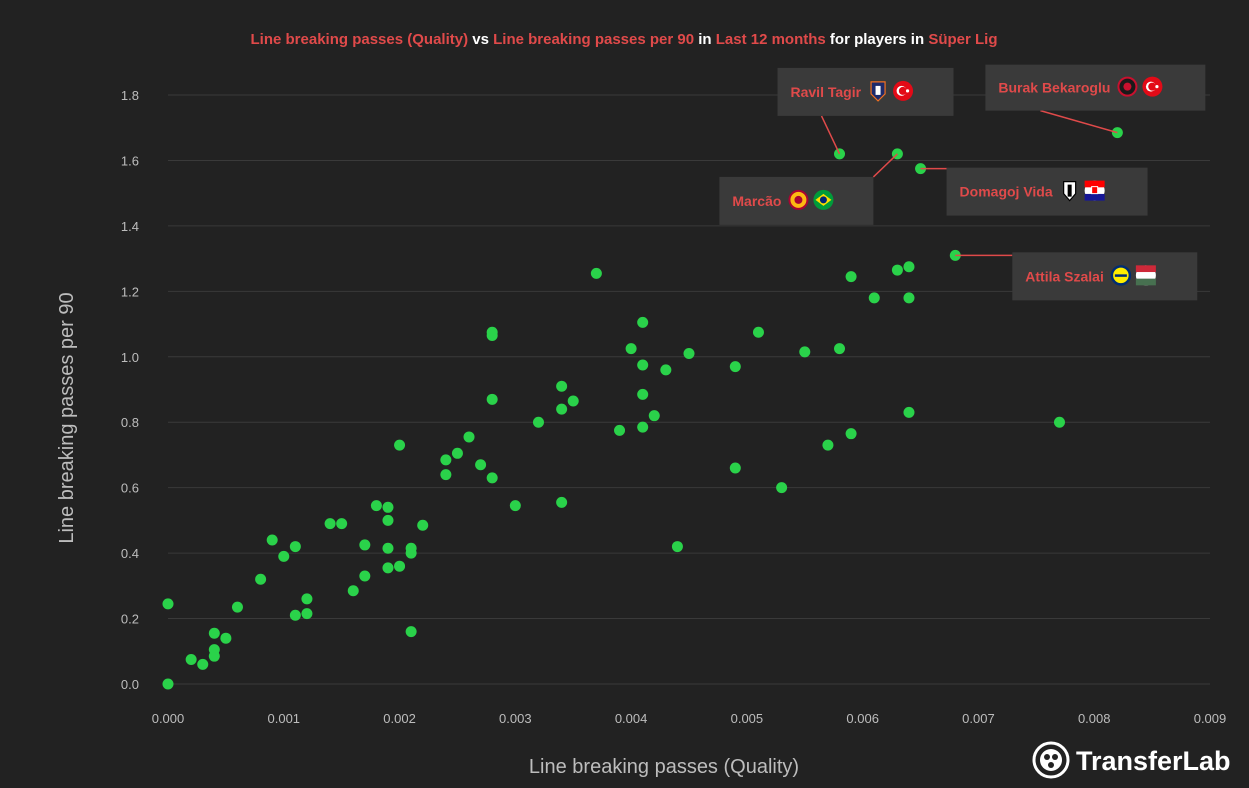 The height and width of the screenshot is (788, 1249). I want to click on y-tick-label: 0.2, so click(130, 619).